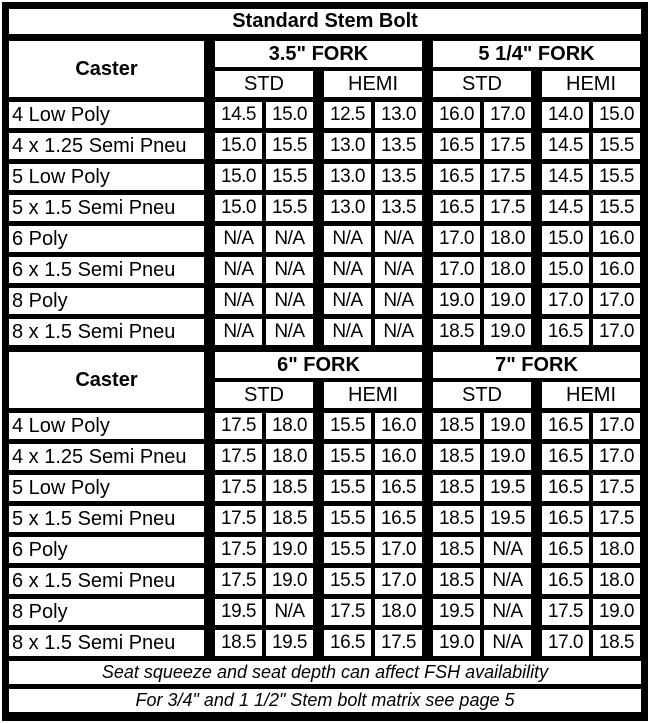 This screenshot has width=650, height=723. I want to click on table-row: 6 Poly N/A N/A N/A N/A 17.0 18.0 15.0 16.0, so click(325, 239).